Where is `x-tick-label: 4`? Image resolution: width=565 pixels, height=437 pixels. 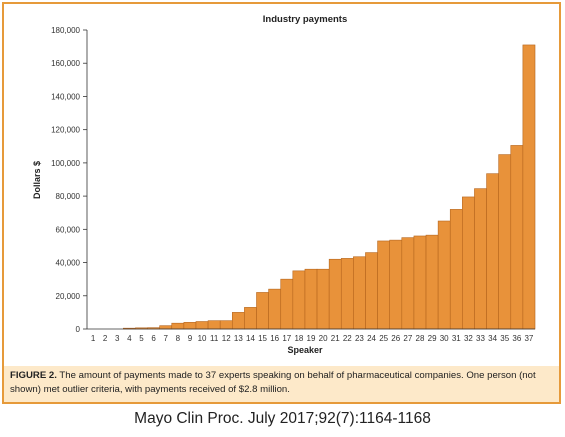 x-tick-label: 4 is located at coordinates (129, 338).